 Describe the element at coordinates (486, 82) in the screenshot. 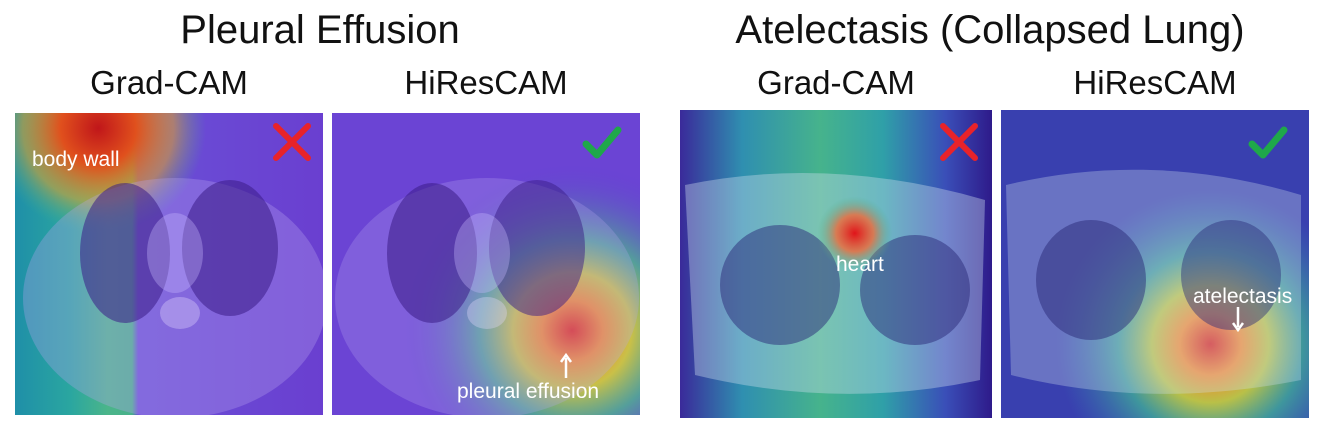

I see `method-label-hirescam-1: HiResCAM` at that location.